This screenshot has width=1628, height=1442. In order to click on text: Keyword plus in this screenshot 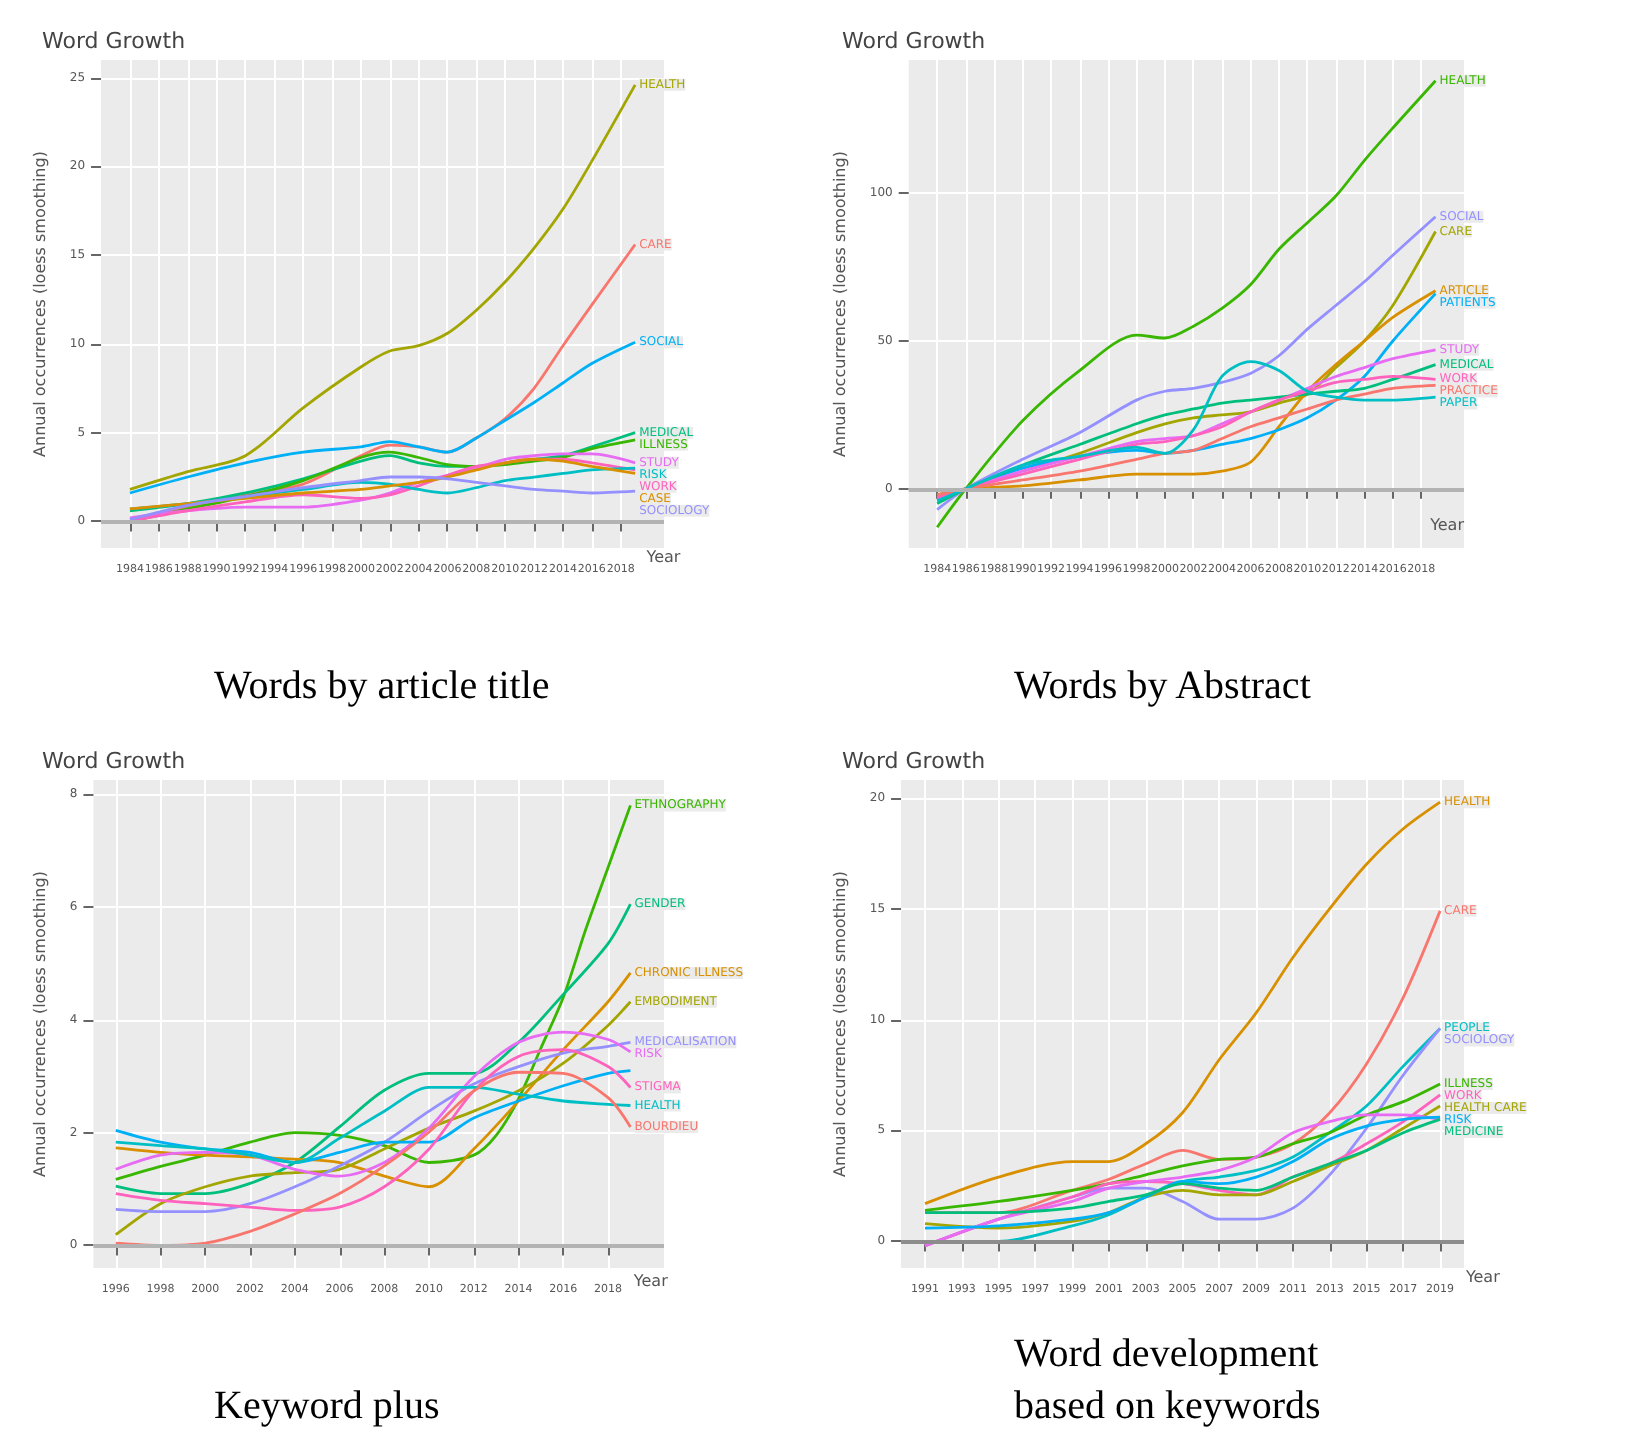, I will do `click(327, 1406)`.